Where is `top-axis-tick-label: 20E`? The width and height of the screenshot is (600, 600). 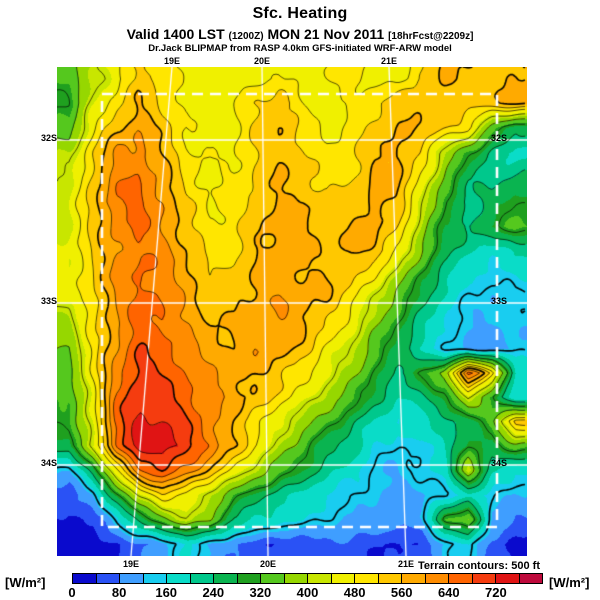 top-axis-tick-label: 20E is located at coordinates (262, 61).